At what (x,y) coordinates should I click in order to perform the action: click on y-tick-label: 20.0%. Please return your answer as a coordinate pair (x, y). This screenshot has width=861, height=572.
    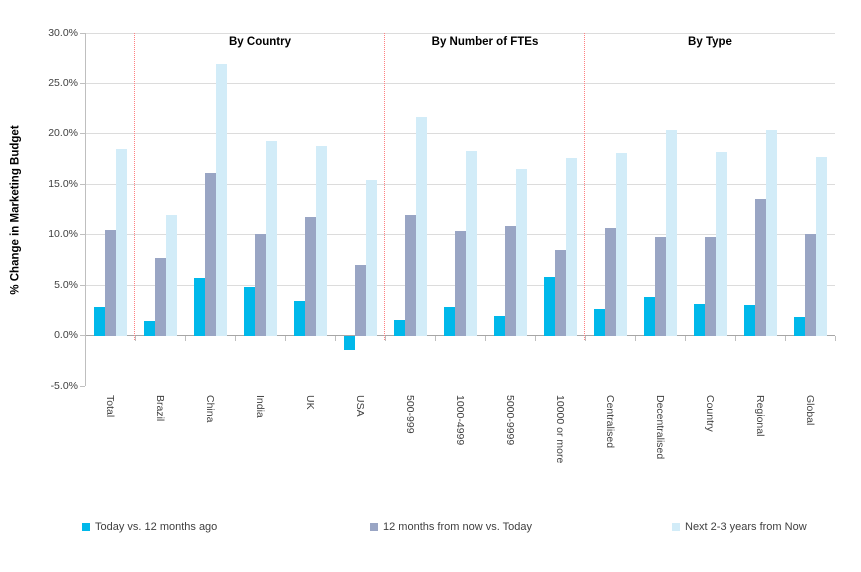
    Looking at the image, I should click on (63, 133).